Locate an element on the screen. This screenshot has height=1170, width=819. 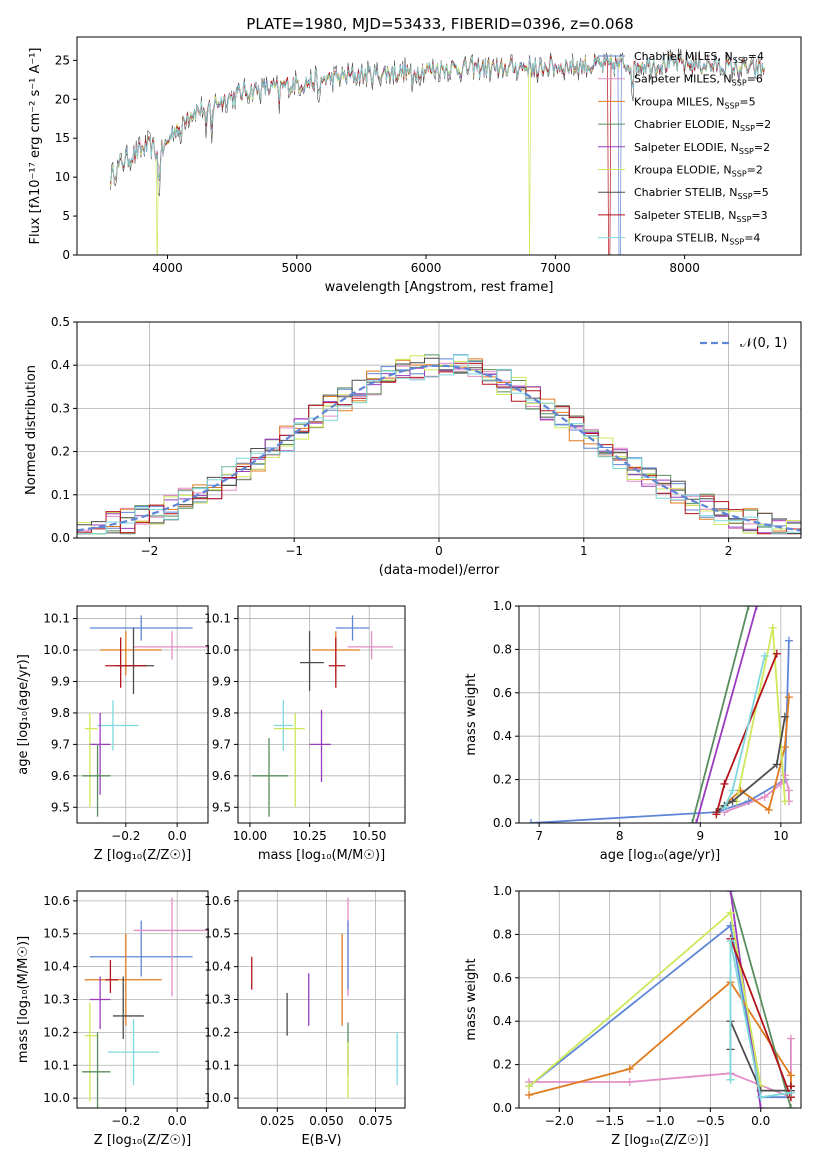
legend-label: Kroupa STELIB, NSSP=4 is located at coordinates (697, 239).